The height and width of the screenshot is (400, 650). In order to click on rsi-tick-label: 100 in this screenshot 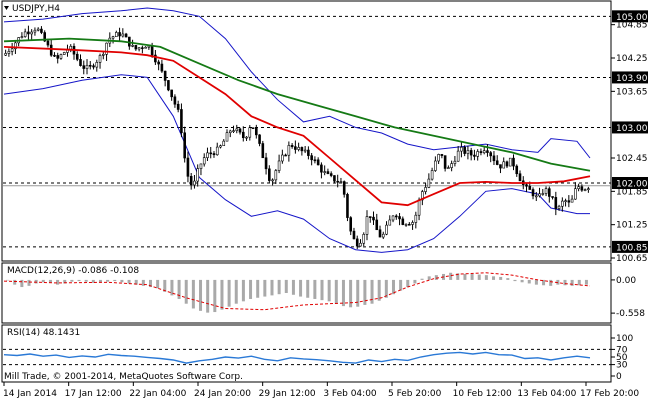, I will do `click(624, 339)`.